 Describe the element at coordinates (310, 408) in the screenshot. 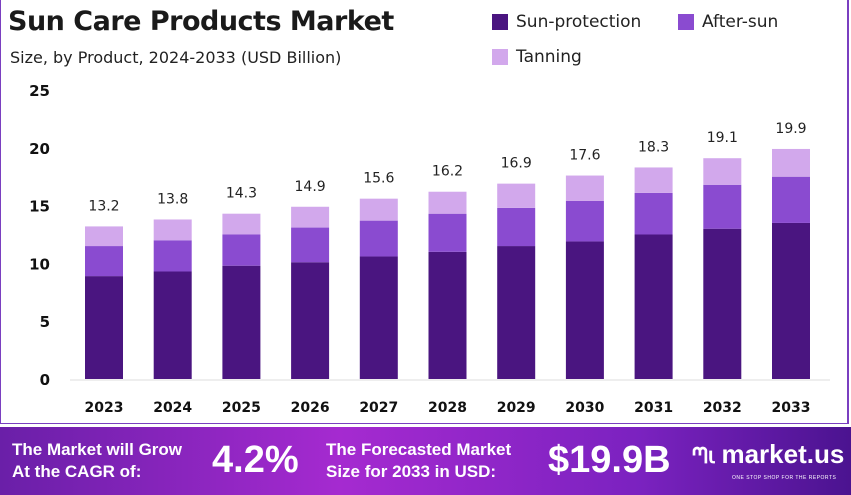

I see `x-tick-label: 2026` at that location.